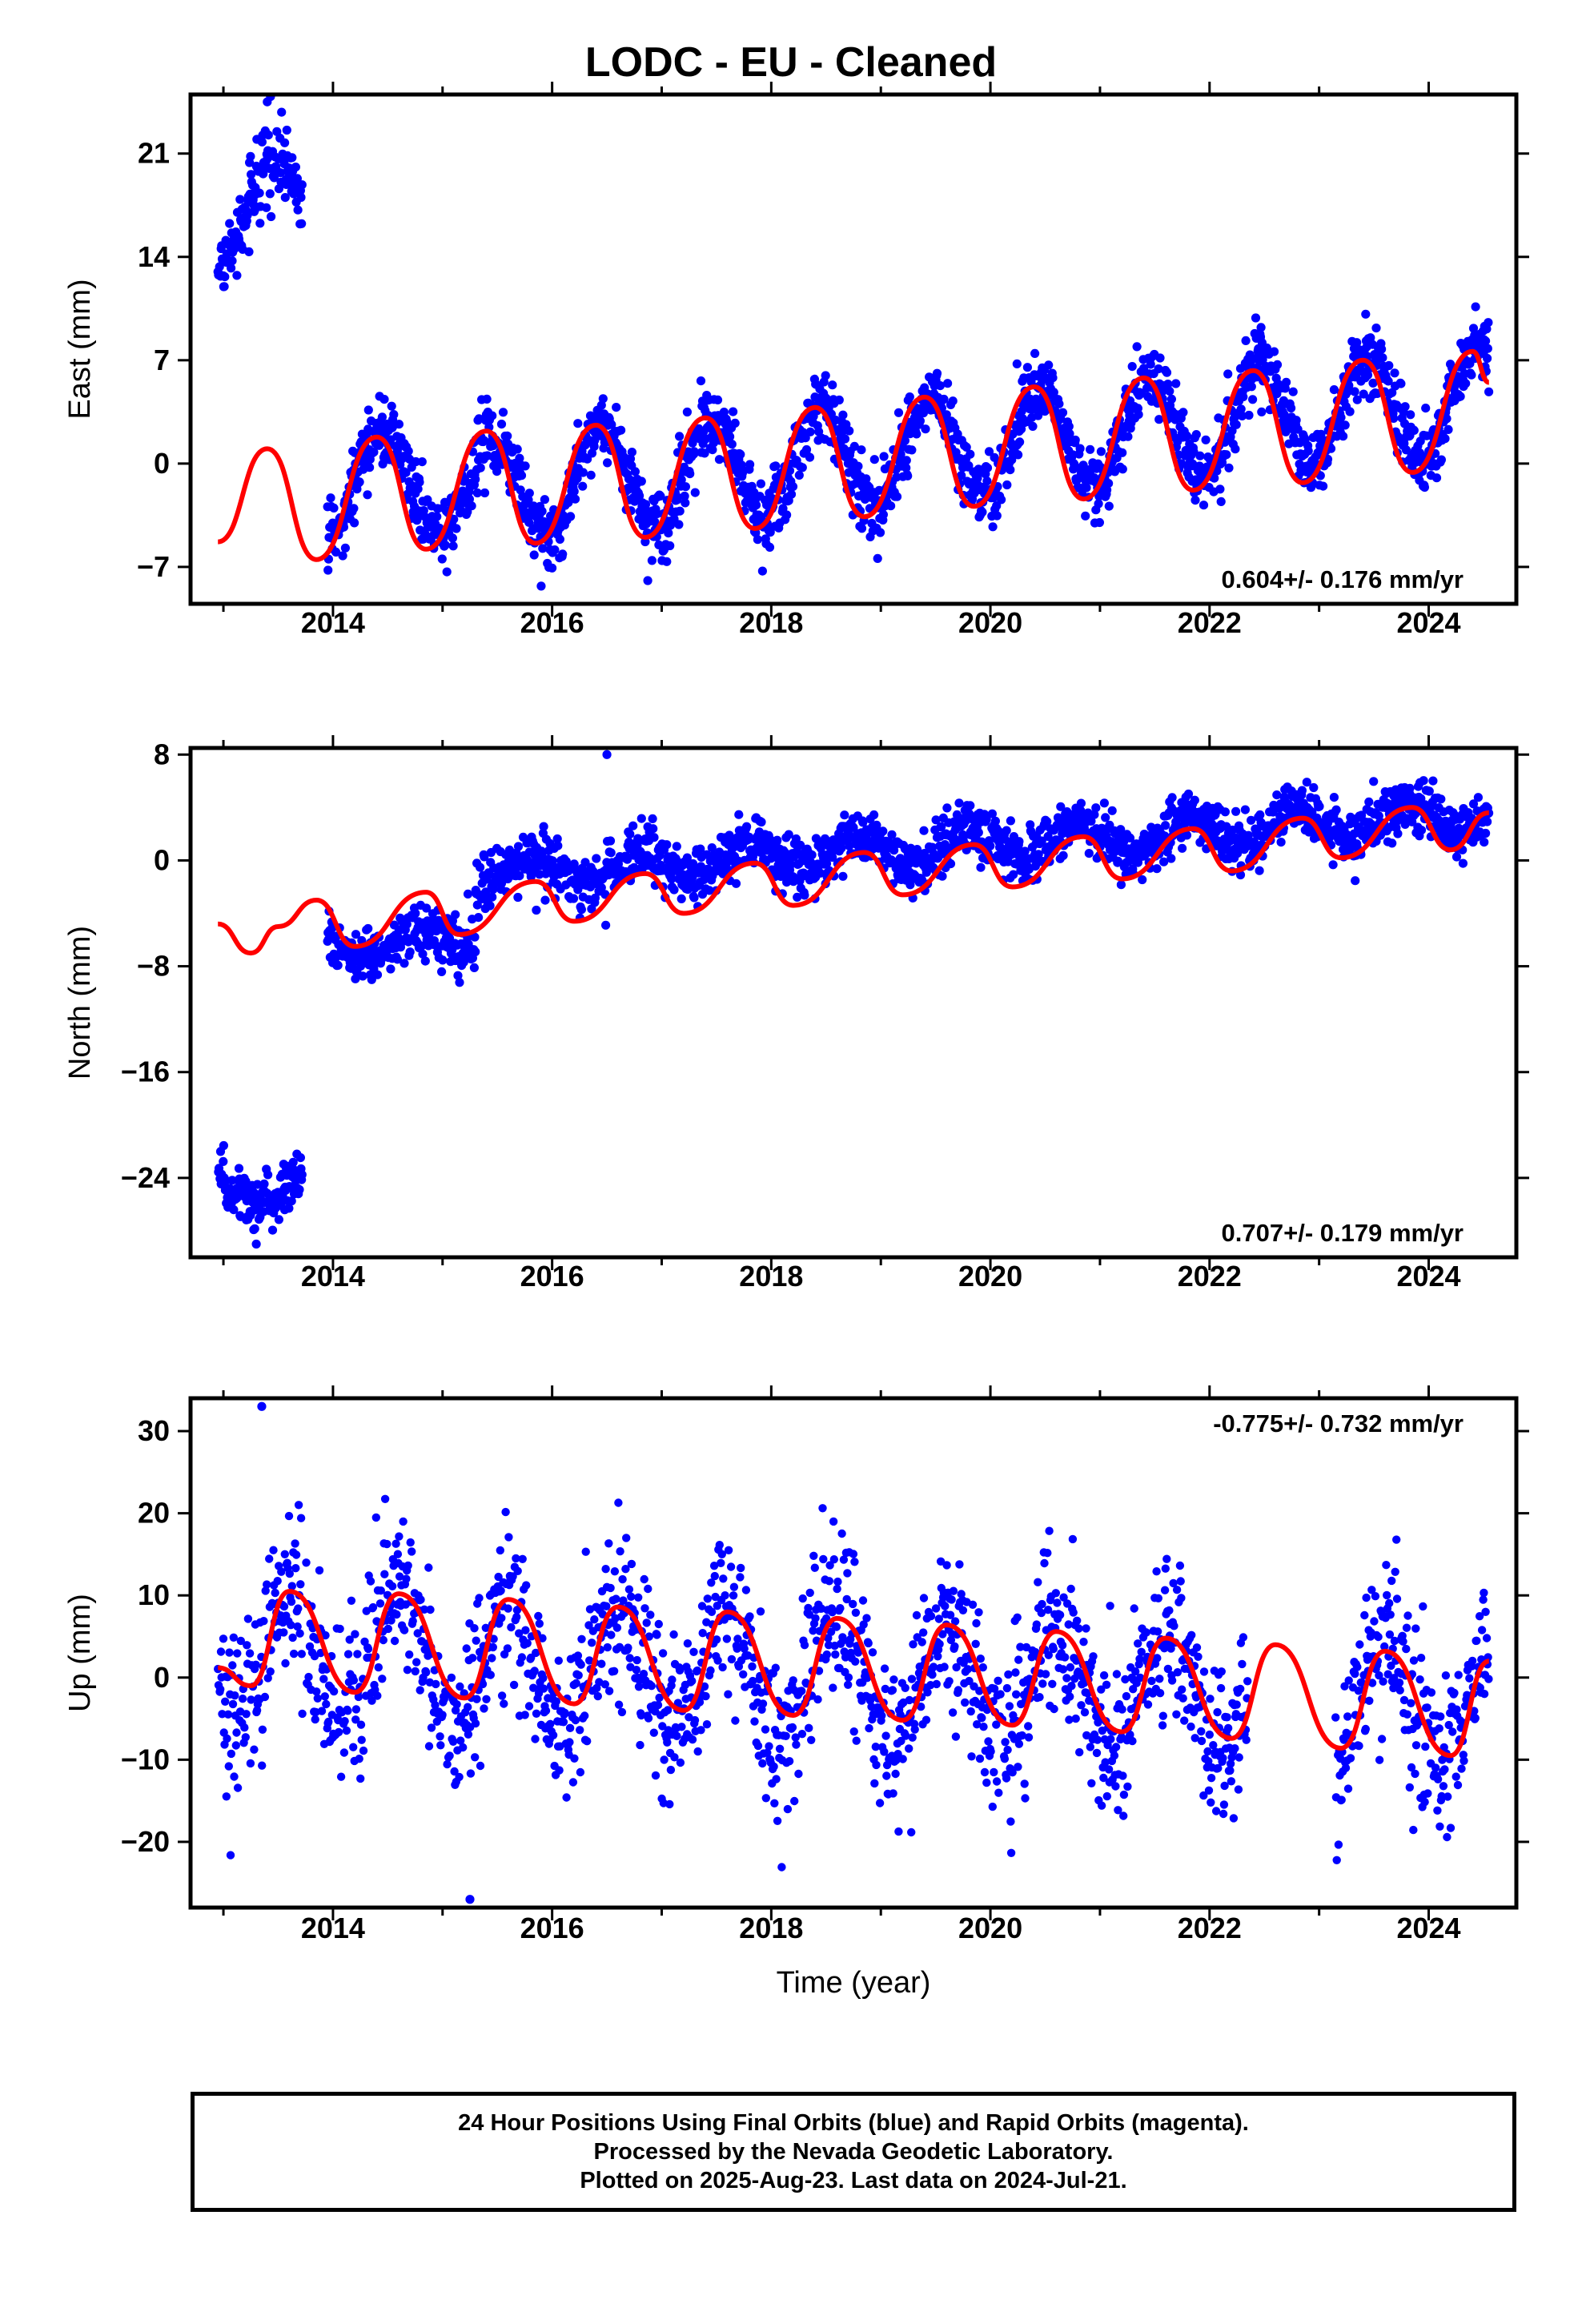  What do you see at coordinates (854, 455) in the screenshot?
I see `east-fit-line` at bounding box center [854, 455].